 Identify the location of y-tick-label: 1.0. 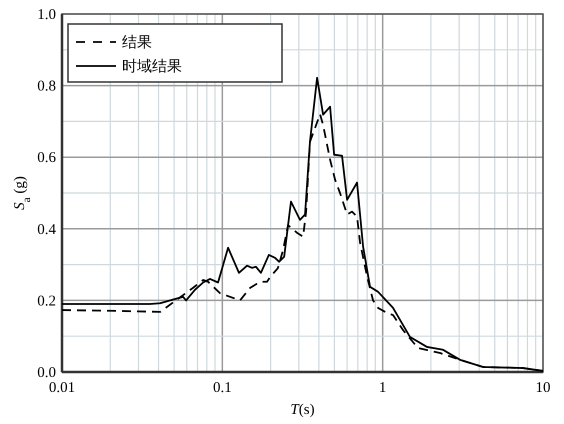
(46, 15).